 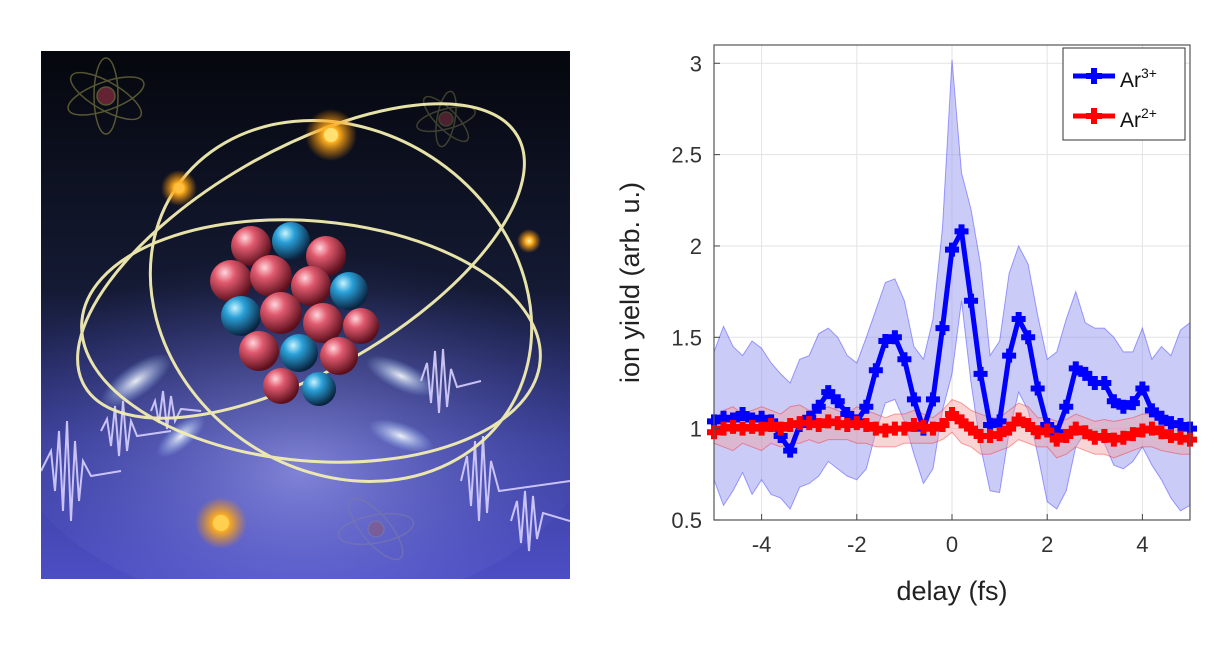 What do you see at coordinates (696, 63) in the screenshot?
I see `y-tick-label: 3` at bounding box center [696, 63].